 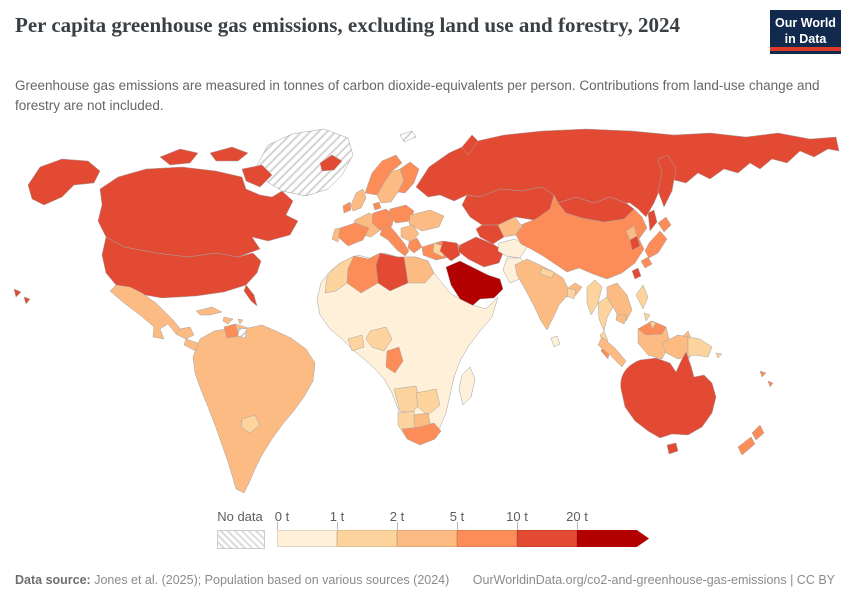 I want to click on country-uzbekistan, so click(x=509, y=227).